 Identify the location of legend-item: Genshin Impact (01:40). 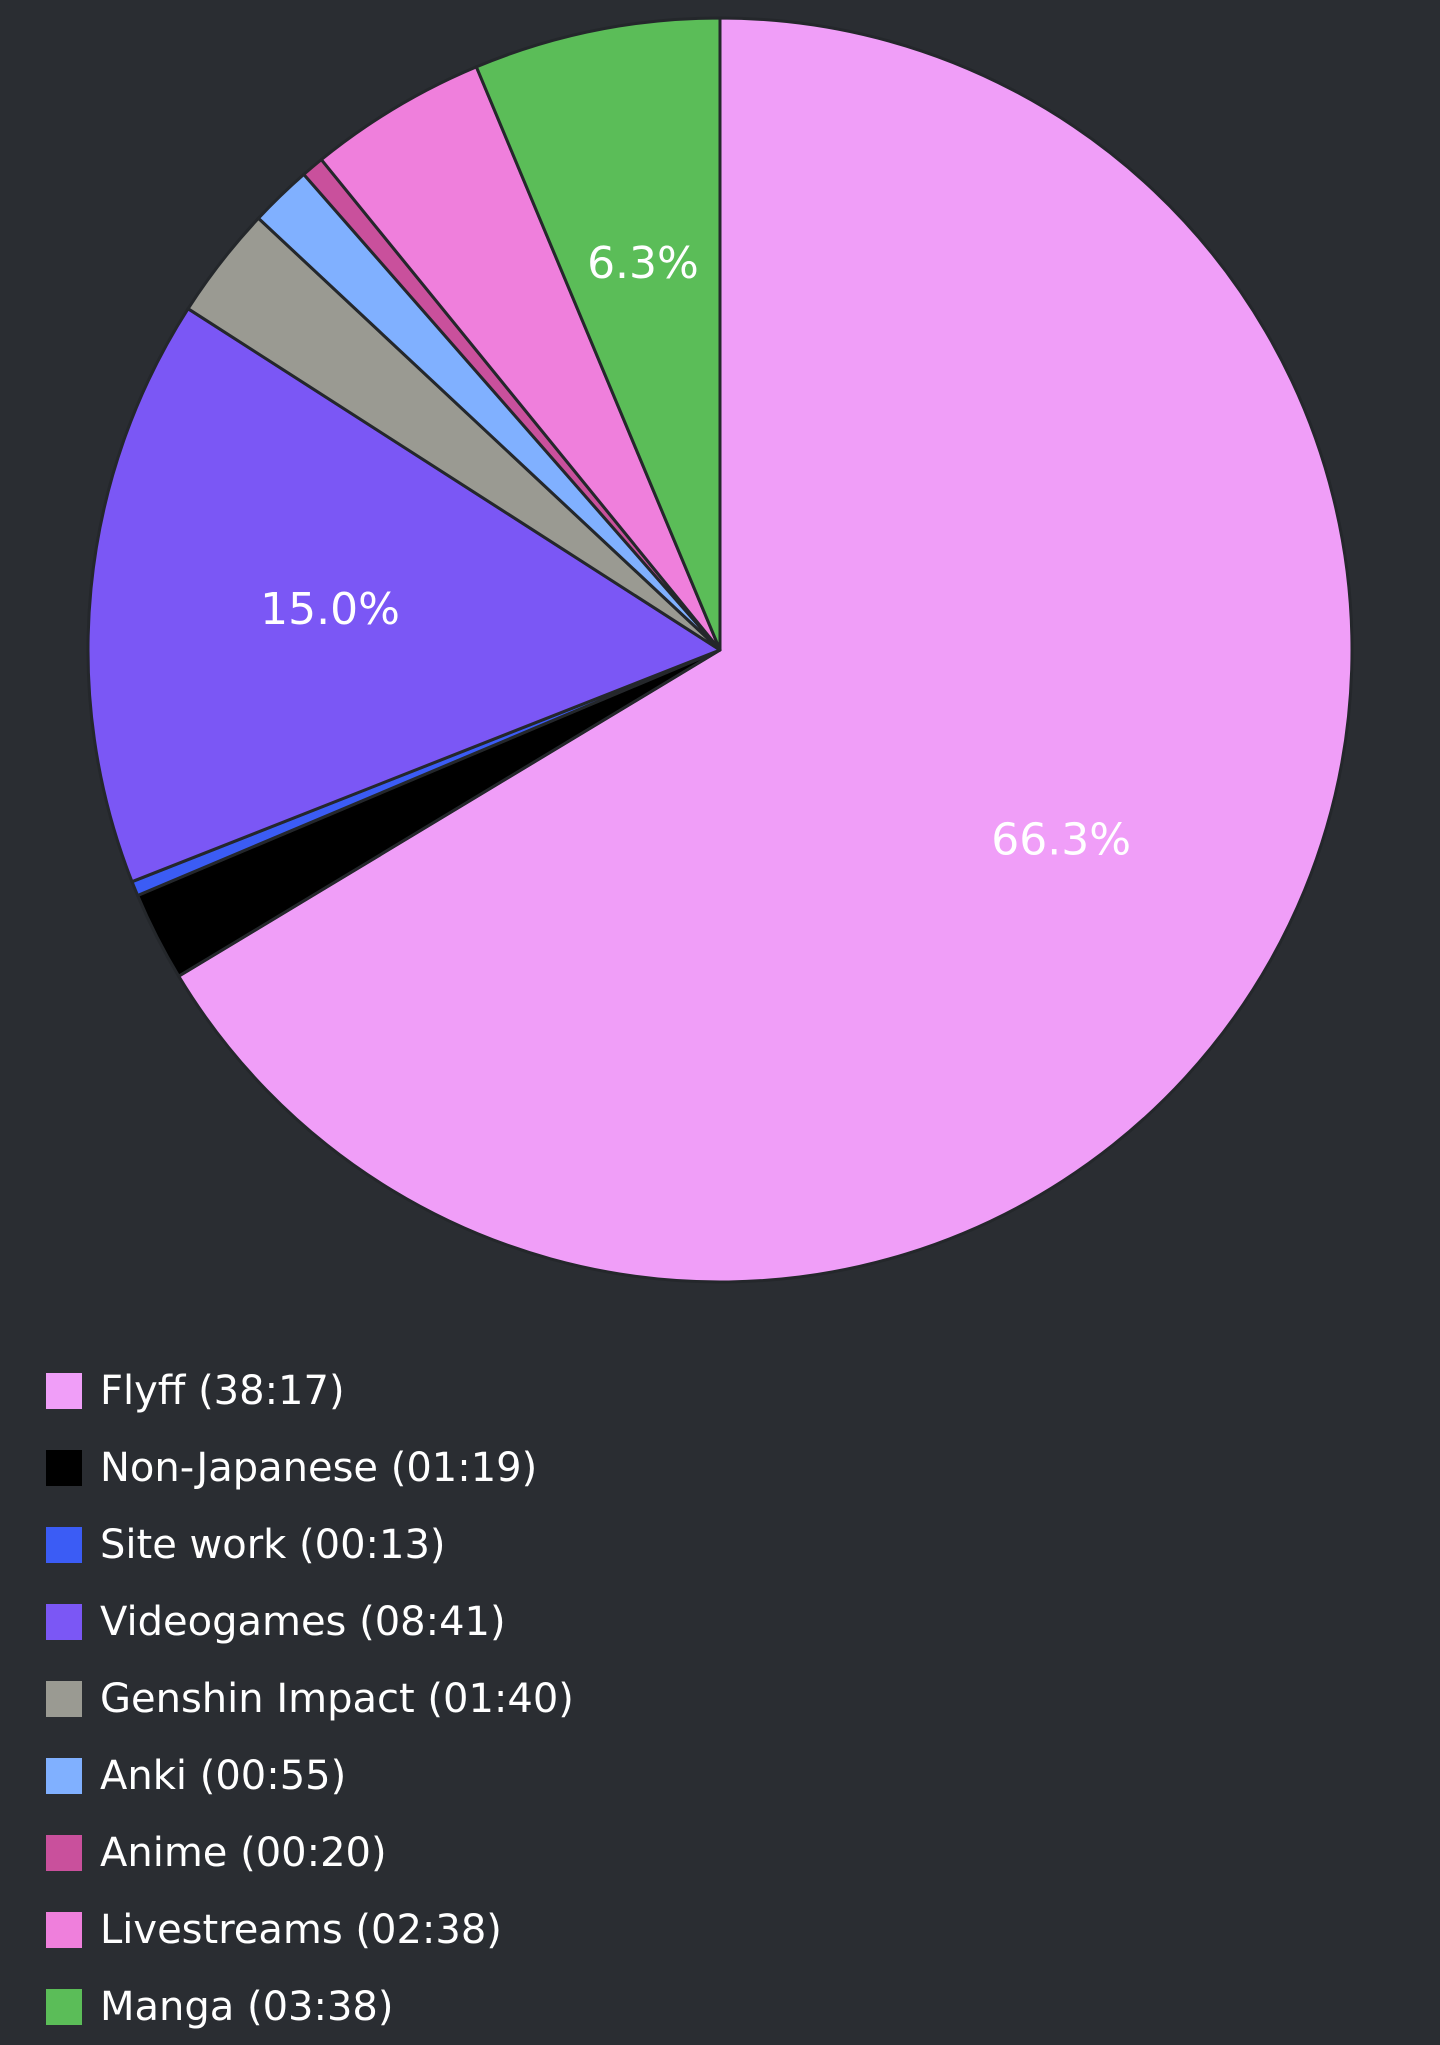
(310, 1698).